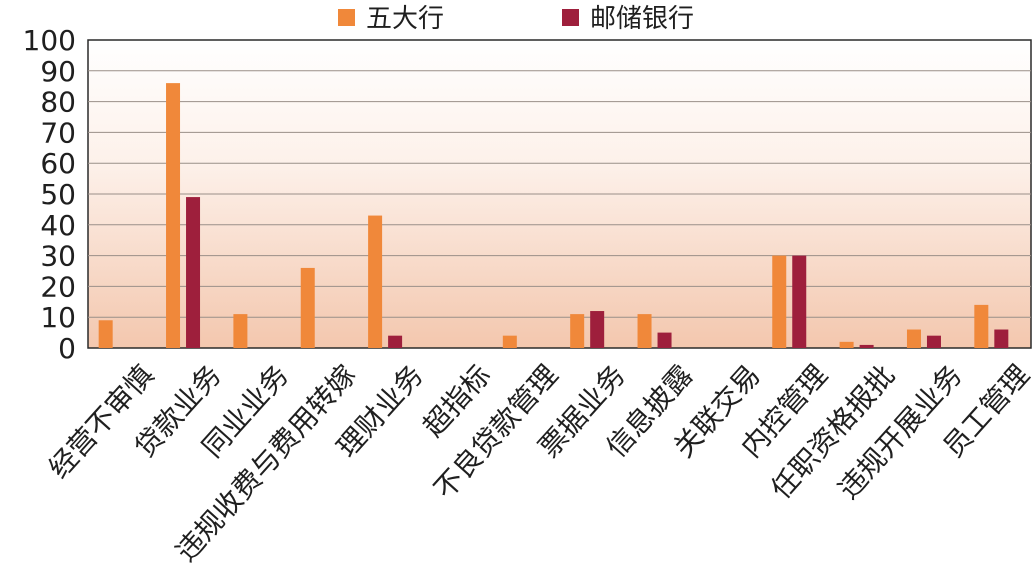 The image size is (1035, 577). What do you see at coordinates (58, 225) in the screenshot?
I see `y-tick-label: 40` at bounding box center [58, 225].